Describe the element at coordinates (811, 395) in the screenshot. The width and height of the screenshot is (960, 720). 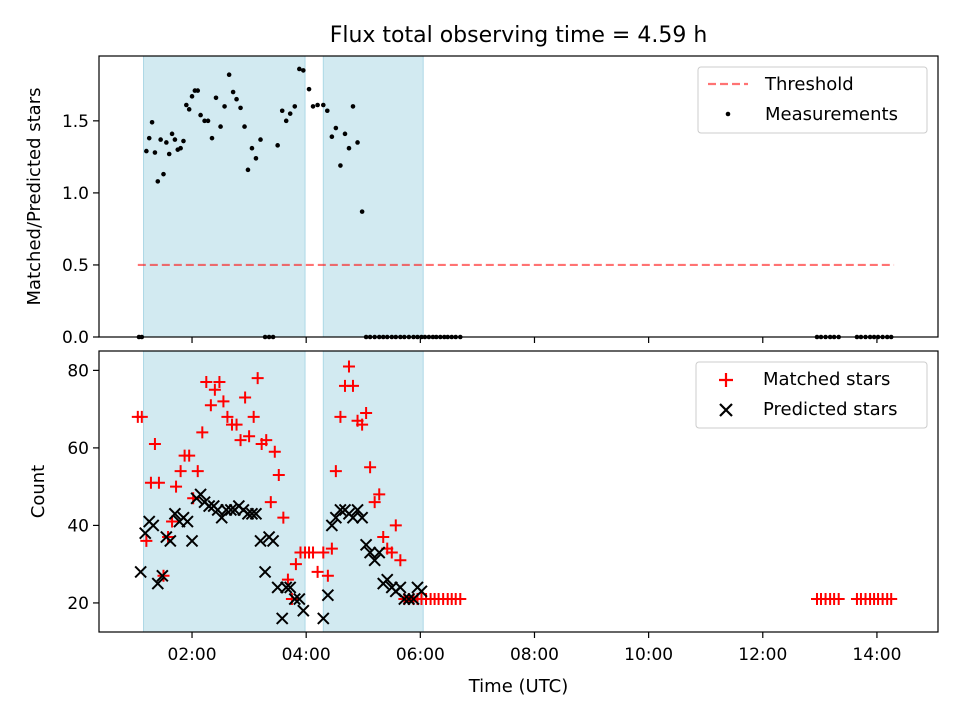
I see `bottom-legend: Matched stars Predicted stars` at that location.